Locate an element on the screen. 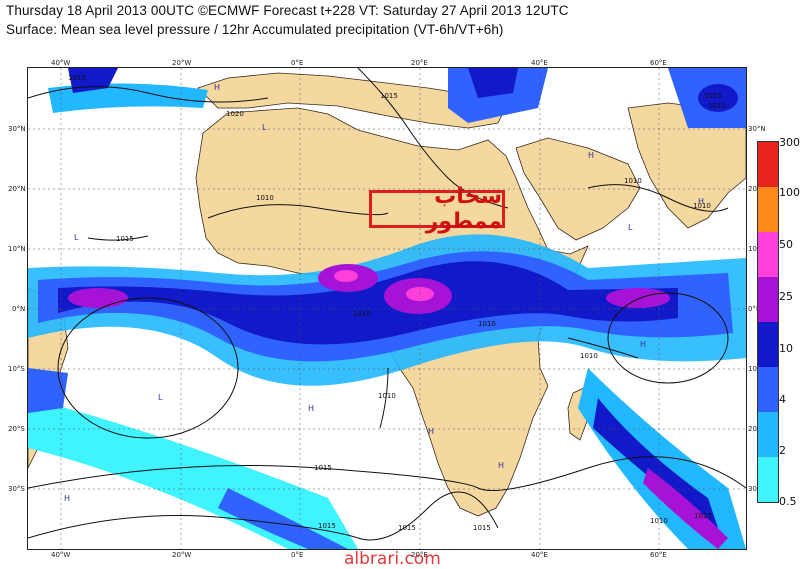  isobar-label: 1020 is located at coordinates (235, 114).